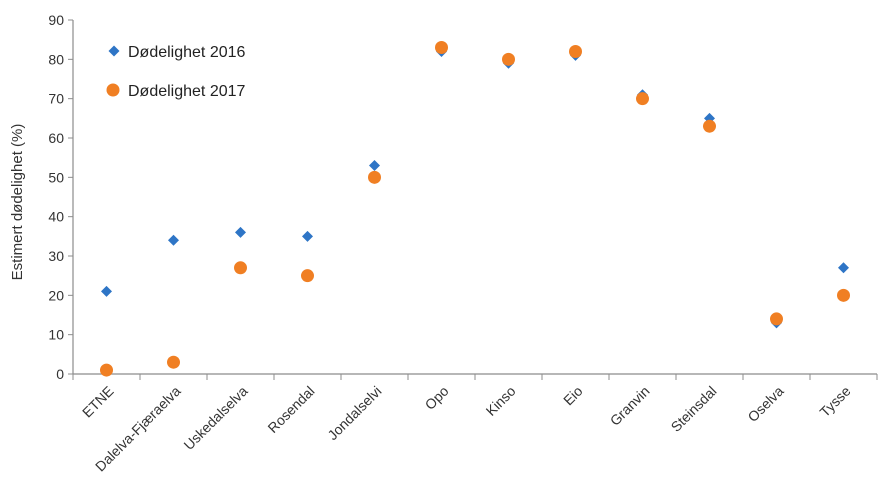  What do you see at coordinates (114, 51) in the screenshot?
I see `legend-marker-2016` at bounding box center [114, 51].